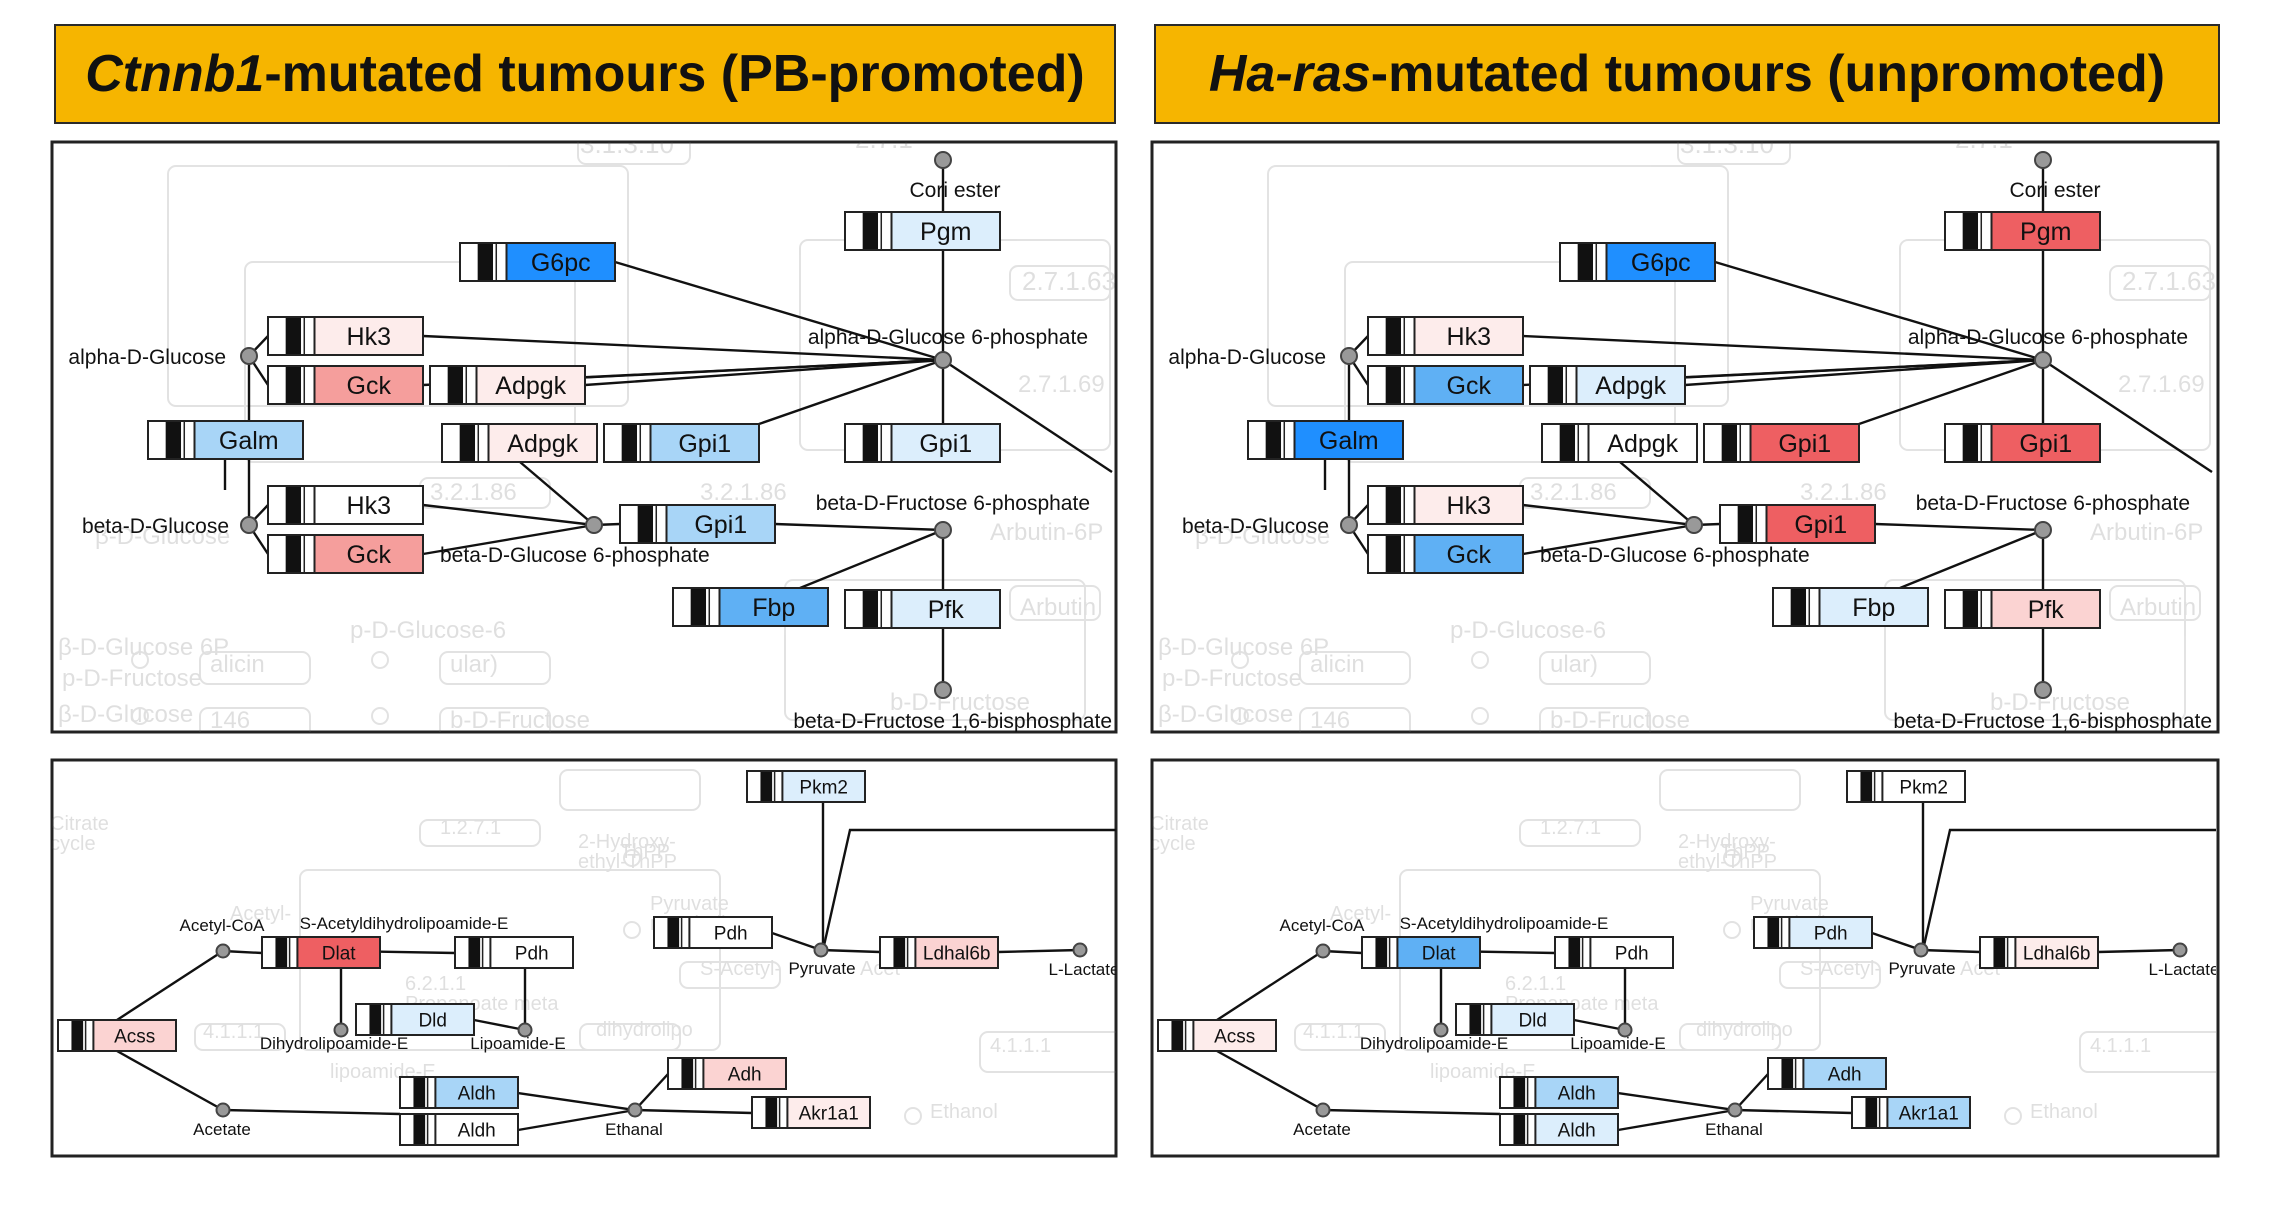  What do you see at coordinates (1289, 74) in the screenshot?
I see `banner-right-italic: Ha-ras` at bounding box center [1289, 74].